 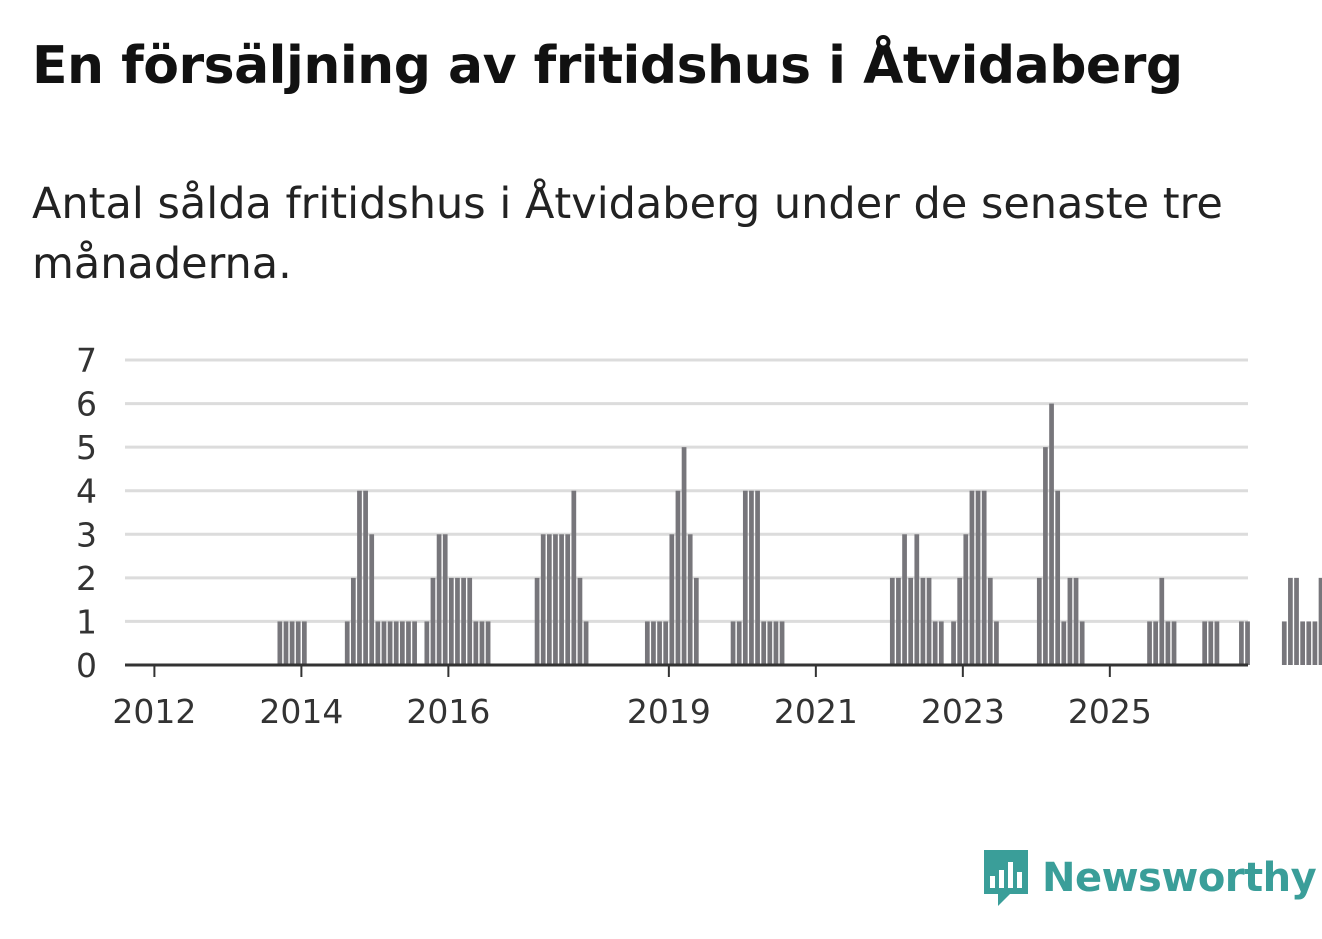 I want to click on x-tick-label: 2025, so click(x=1110, y=711).